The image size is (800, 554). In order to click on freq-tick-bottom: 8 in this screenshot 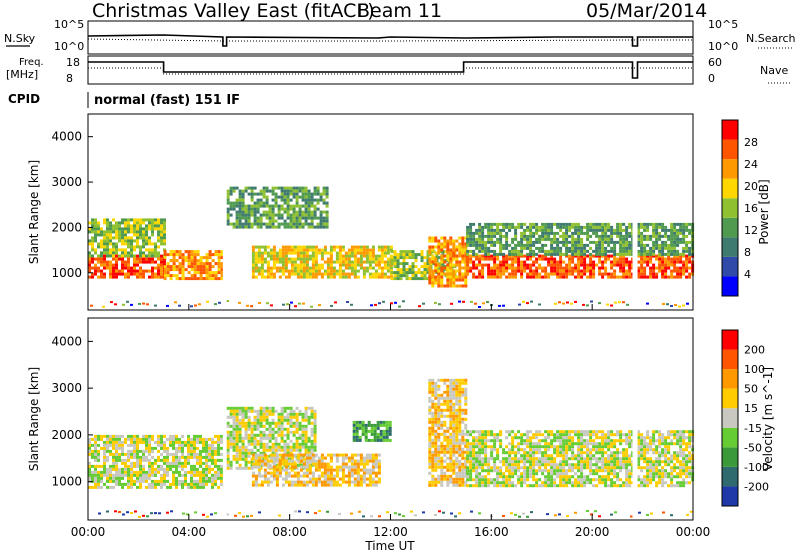, I will do `click(69, 78)`.